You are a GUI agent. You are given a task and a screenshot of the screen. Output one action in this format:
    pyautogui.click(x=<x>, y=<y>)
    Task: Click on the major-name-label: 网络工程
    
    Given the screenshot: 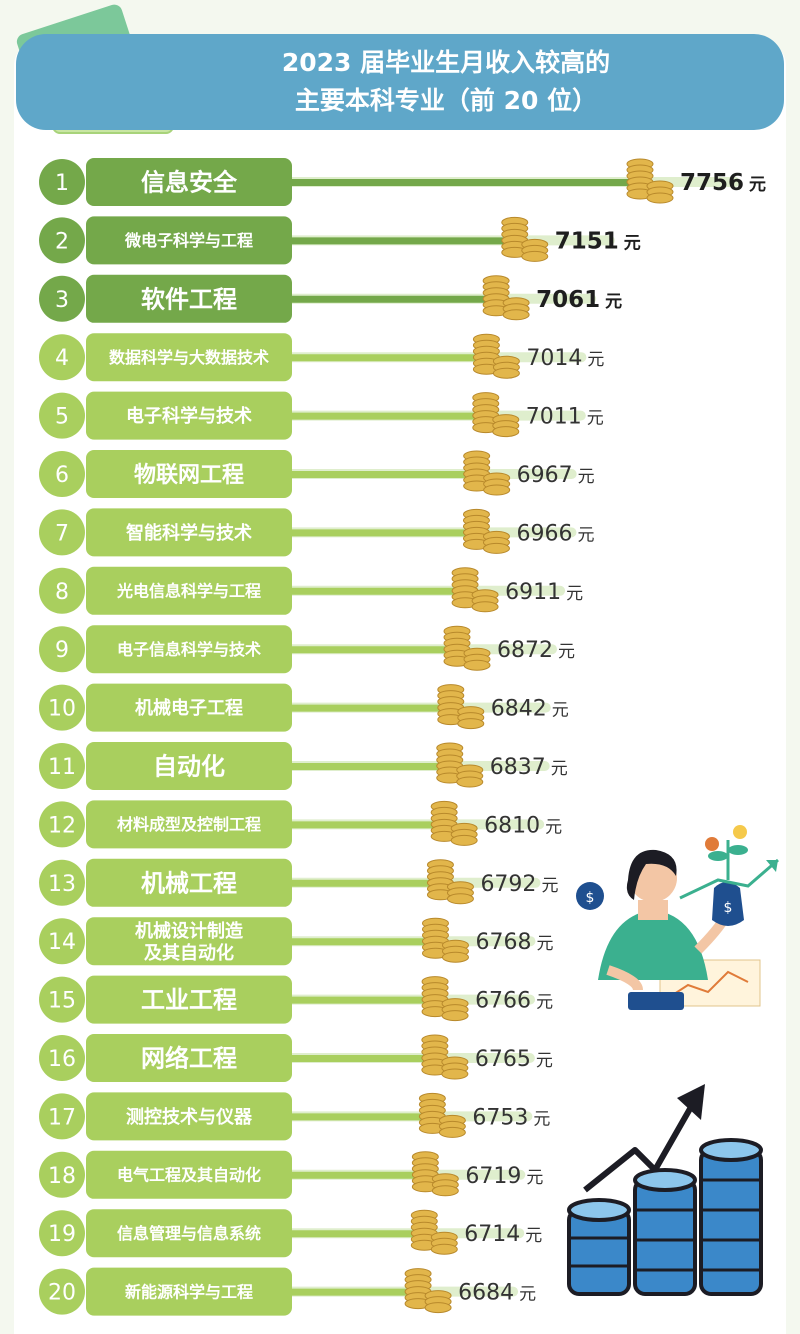 What is the action you would take?
    pyautogui.click(x=189, y=1059)
    